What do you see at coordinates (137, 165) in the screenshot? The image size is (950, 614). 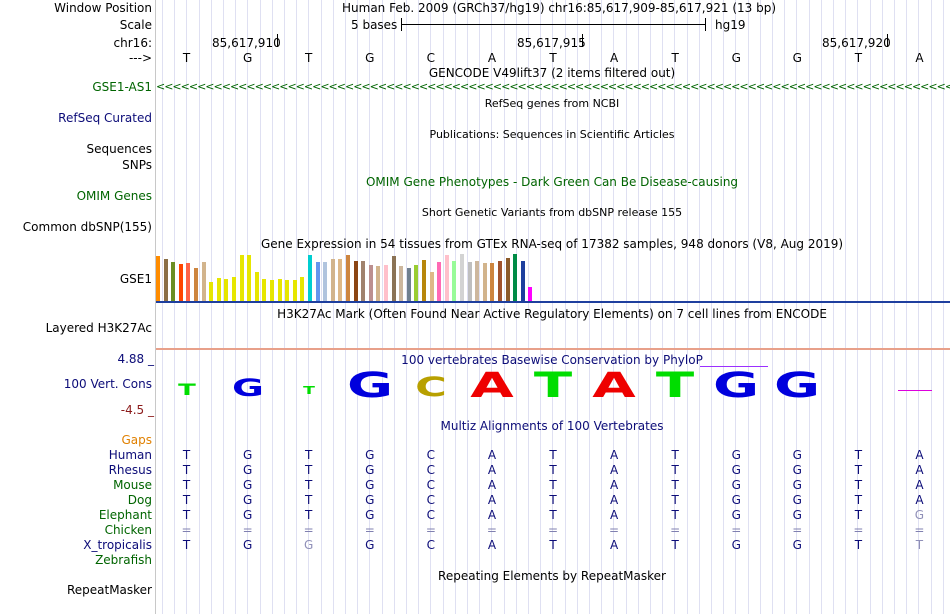 I see `snps-track-label: SNPs` at bounding box center [137, 165].